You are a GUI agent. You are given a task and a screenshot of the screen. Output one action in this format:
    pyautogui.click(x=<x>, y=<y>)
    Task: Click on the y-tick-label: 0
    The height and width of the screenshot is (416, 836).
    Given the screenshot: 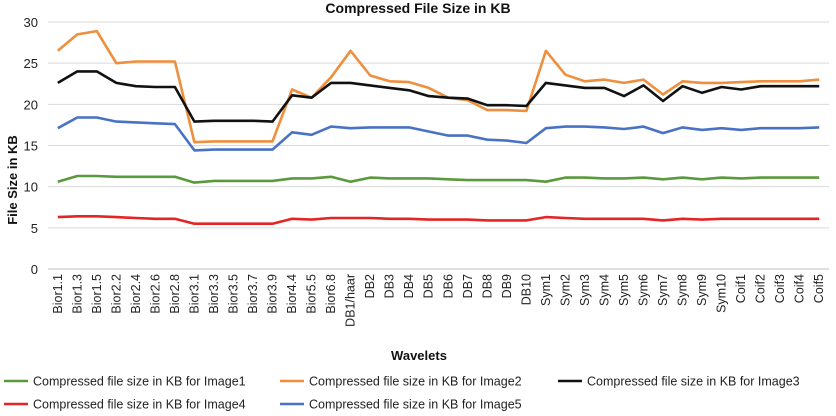 What is the action you would take?
    pyautogui.click(x=34, y=269)
    